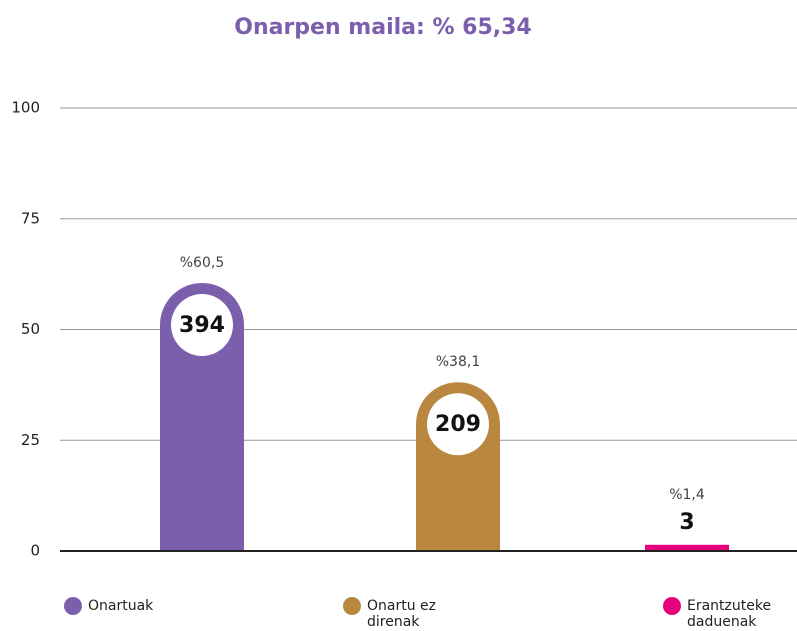 The height and width of the screenshot is (631, 797). I want to click on chart-title: Onarpen maila: % 65,34, so click(383, 27).